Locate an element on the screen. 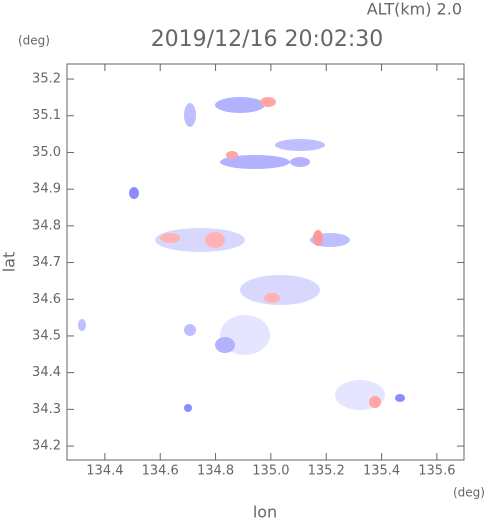 This screenshot has width=491, height=521. x-tick-label: 135.4 is located at coordinates (381, 471).